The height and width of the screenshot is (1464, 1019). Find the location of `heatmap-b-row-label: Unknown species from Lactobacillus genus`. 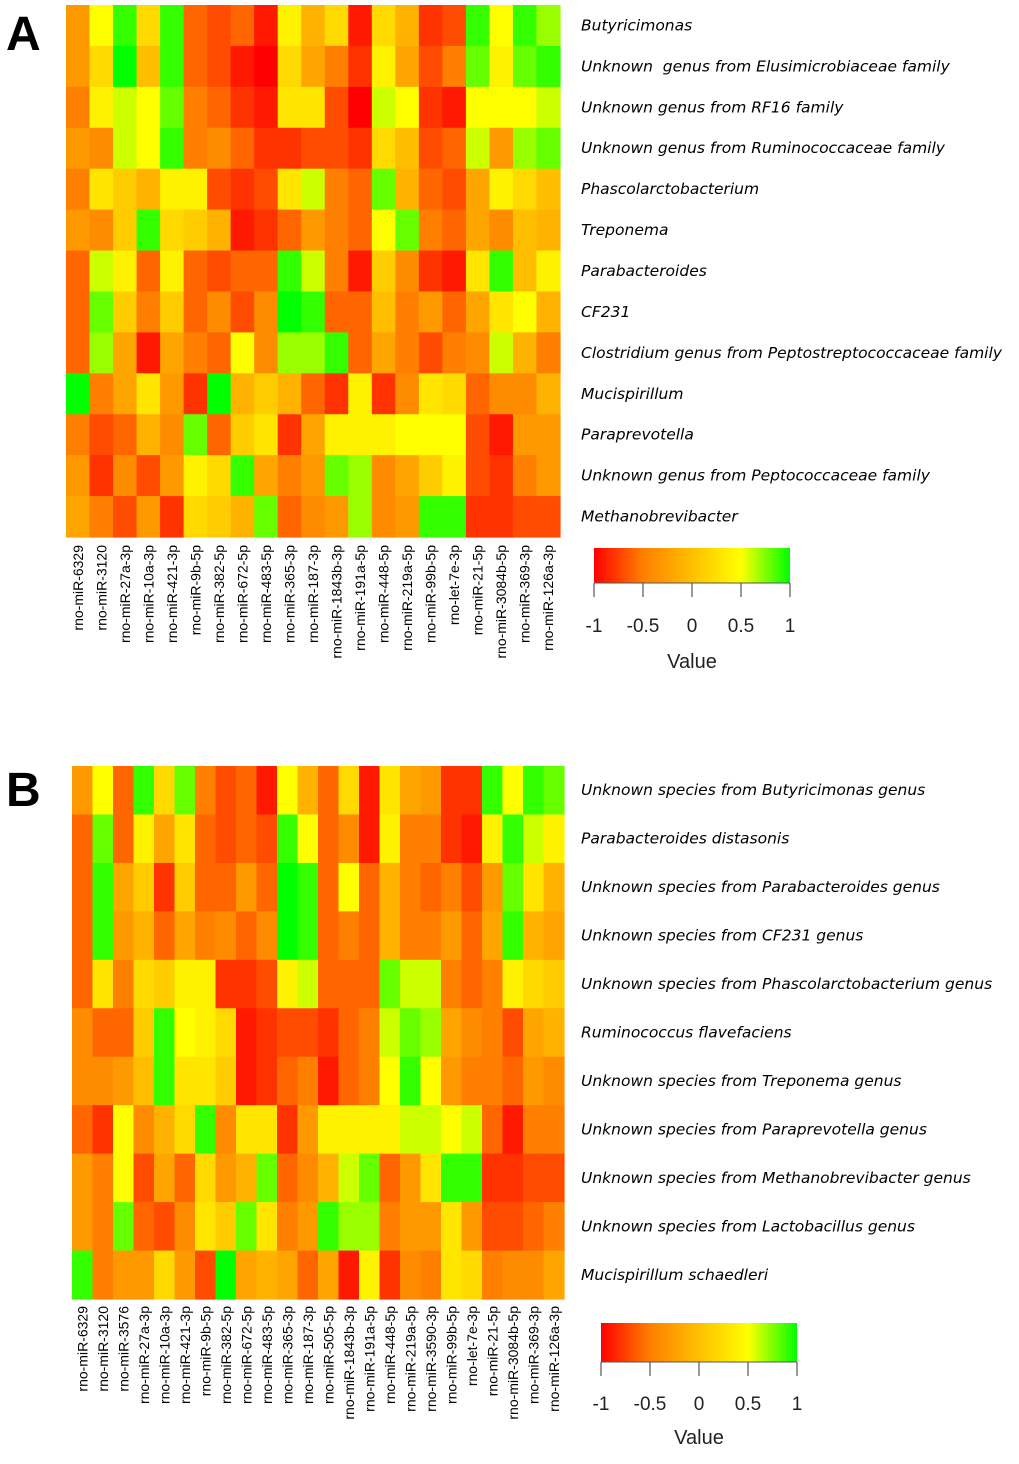

heatmap-b-row-label: Unknown species from Lactobacillus genus is located at coordinates (748, 1226).